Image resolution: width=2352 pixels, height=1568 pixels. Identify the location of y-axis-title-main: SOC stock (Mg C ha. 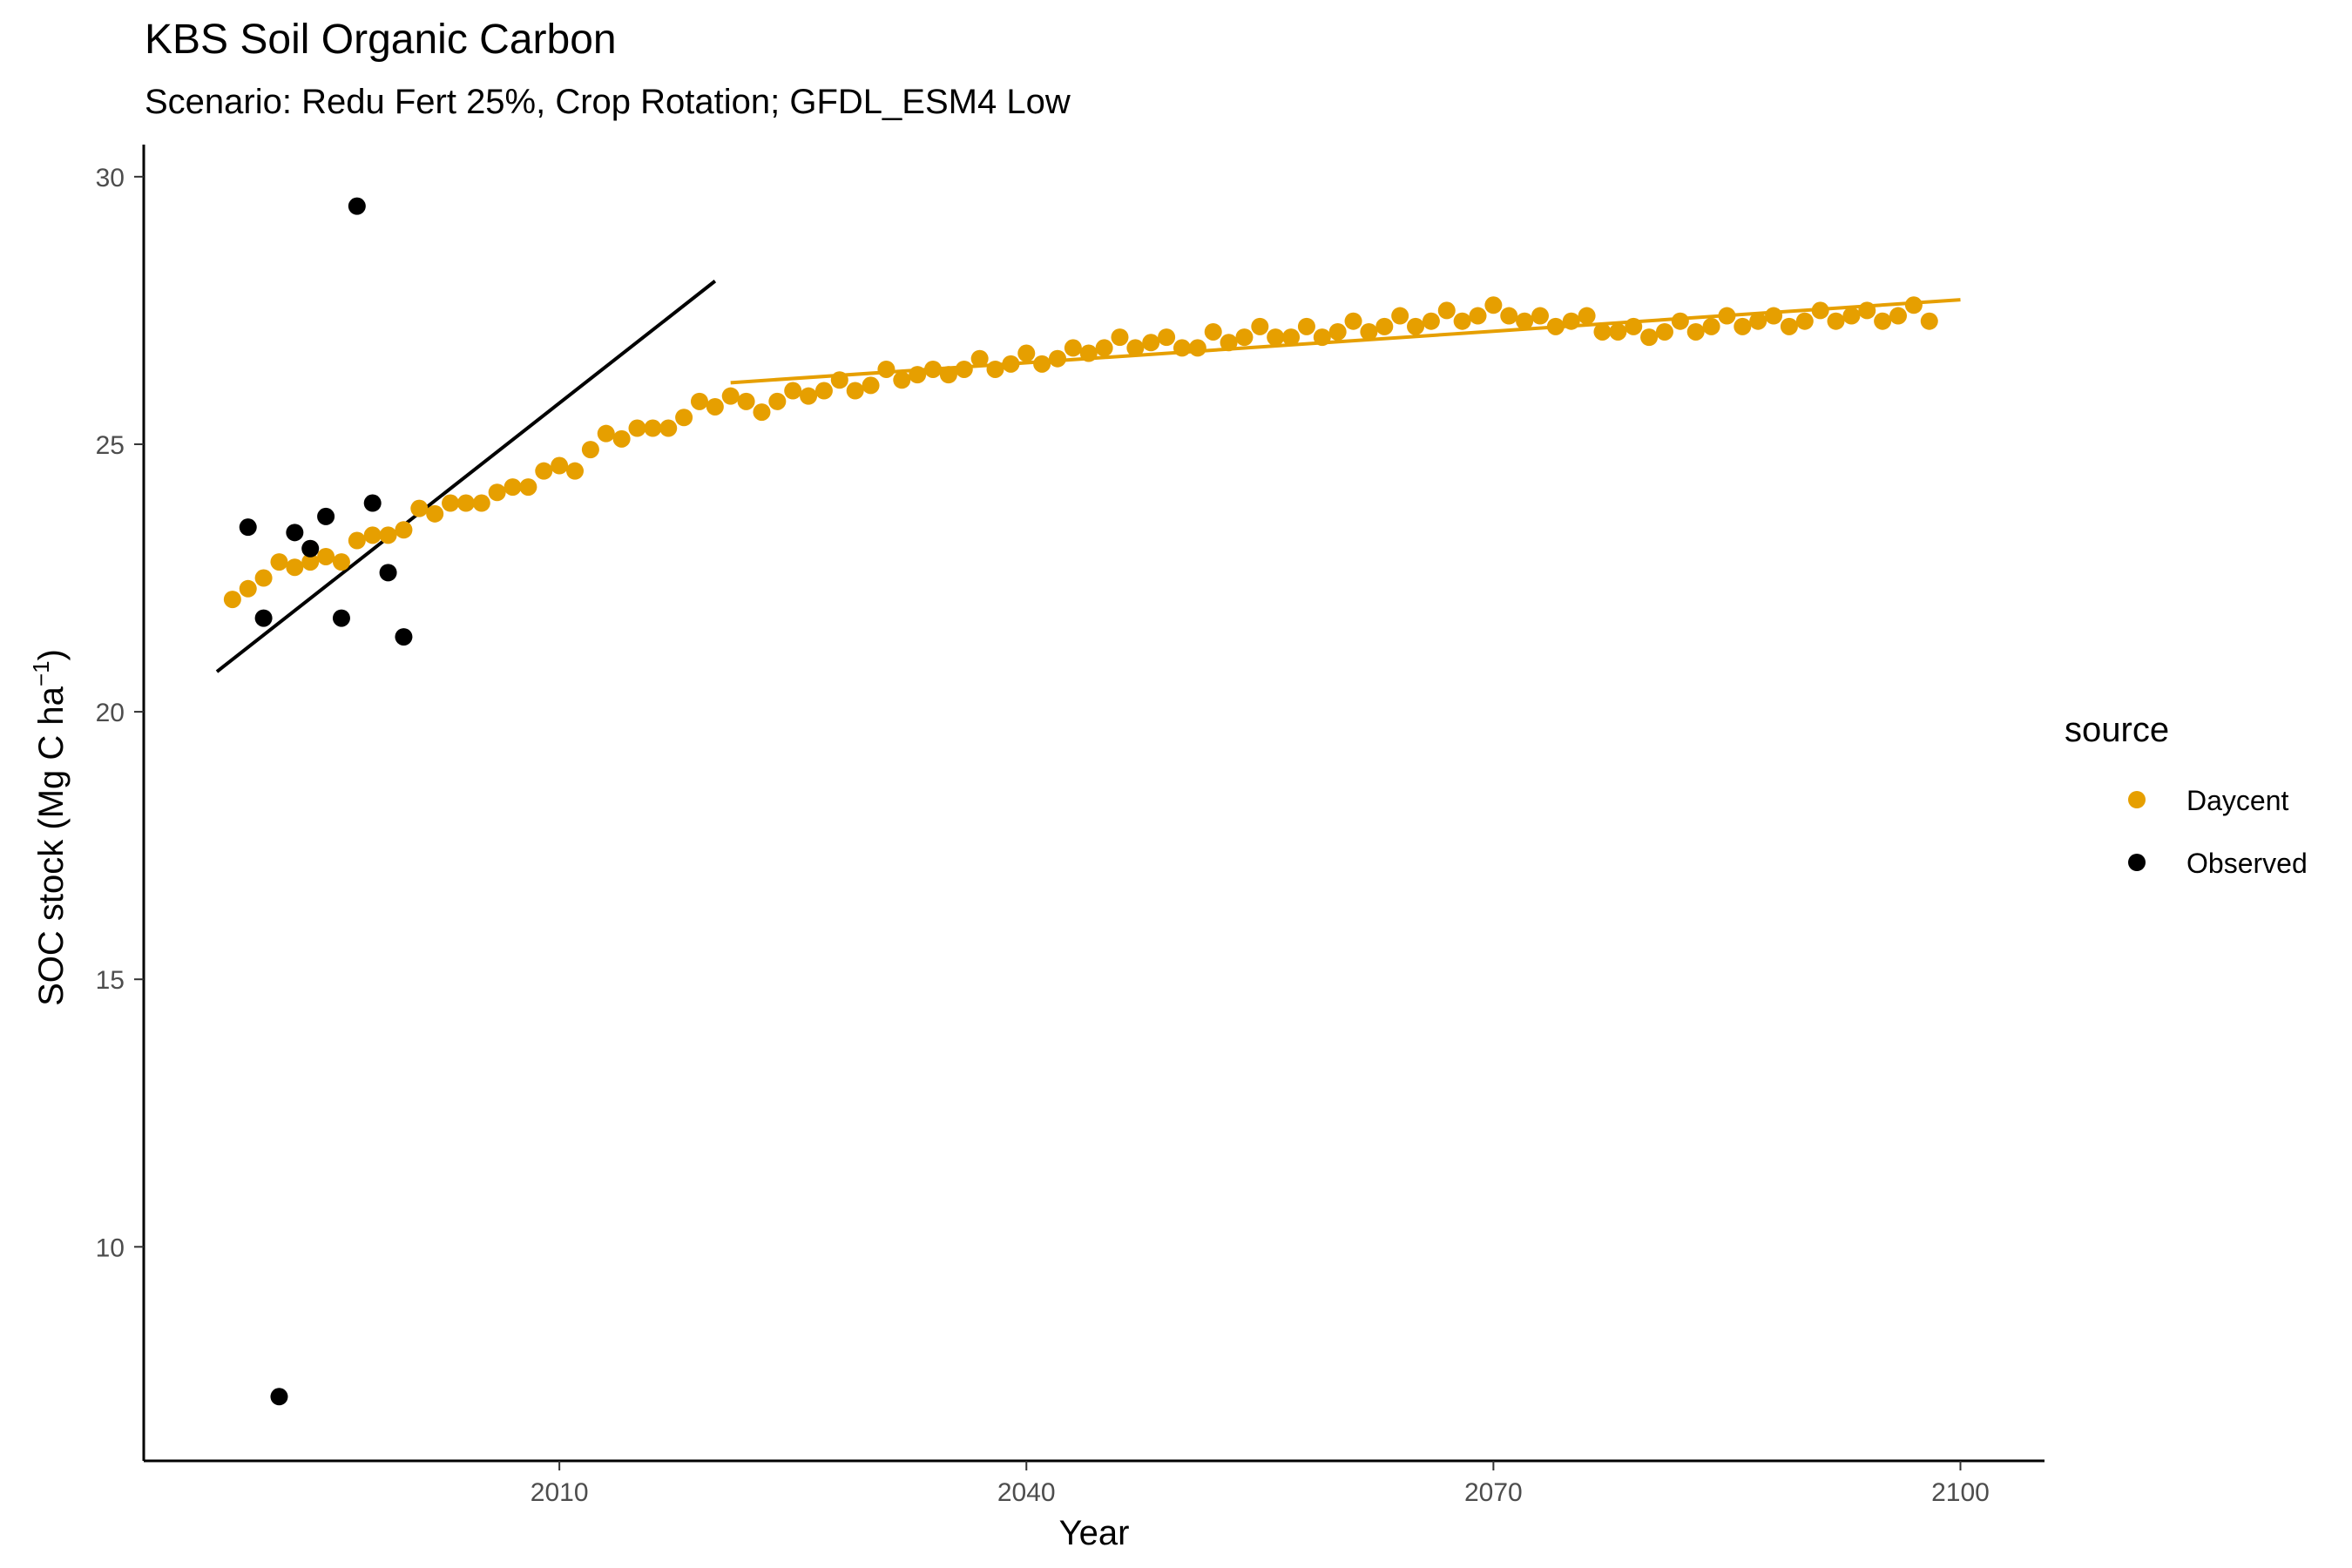
(52, 846).